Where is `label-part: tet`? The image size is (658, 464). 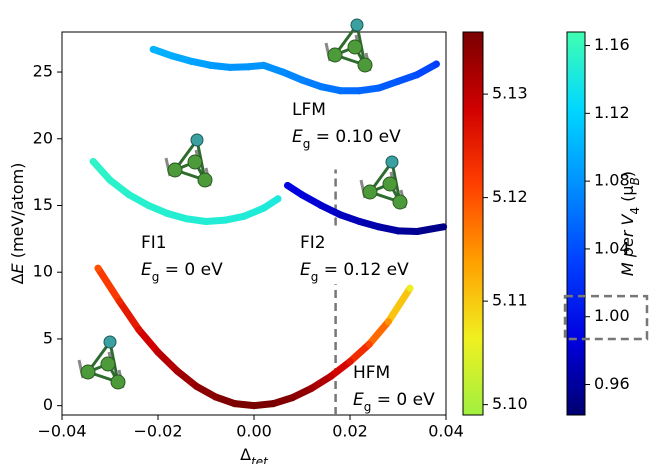
label-part: tet is located at coordinates (260, 459).